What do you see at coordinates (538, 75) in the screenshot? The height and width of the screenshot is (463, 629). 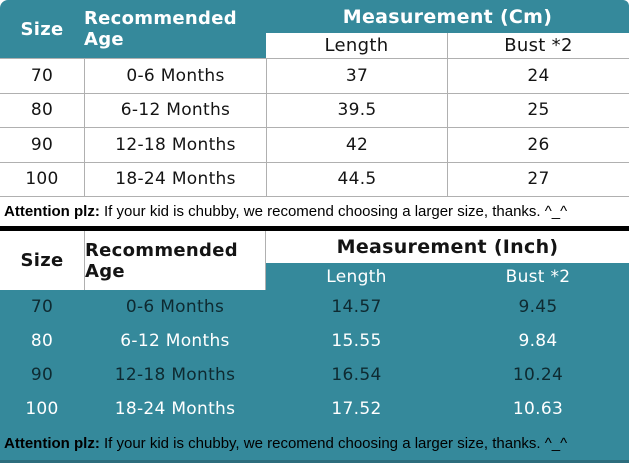 I see `cm-cell-bust: 24` at bounding box center [538, 75].